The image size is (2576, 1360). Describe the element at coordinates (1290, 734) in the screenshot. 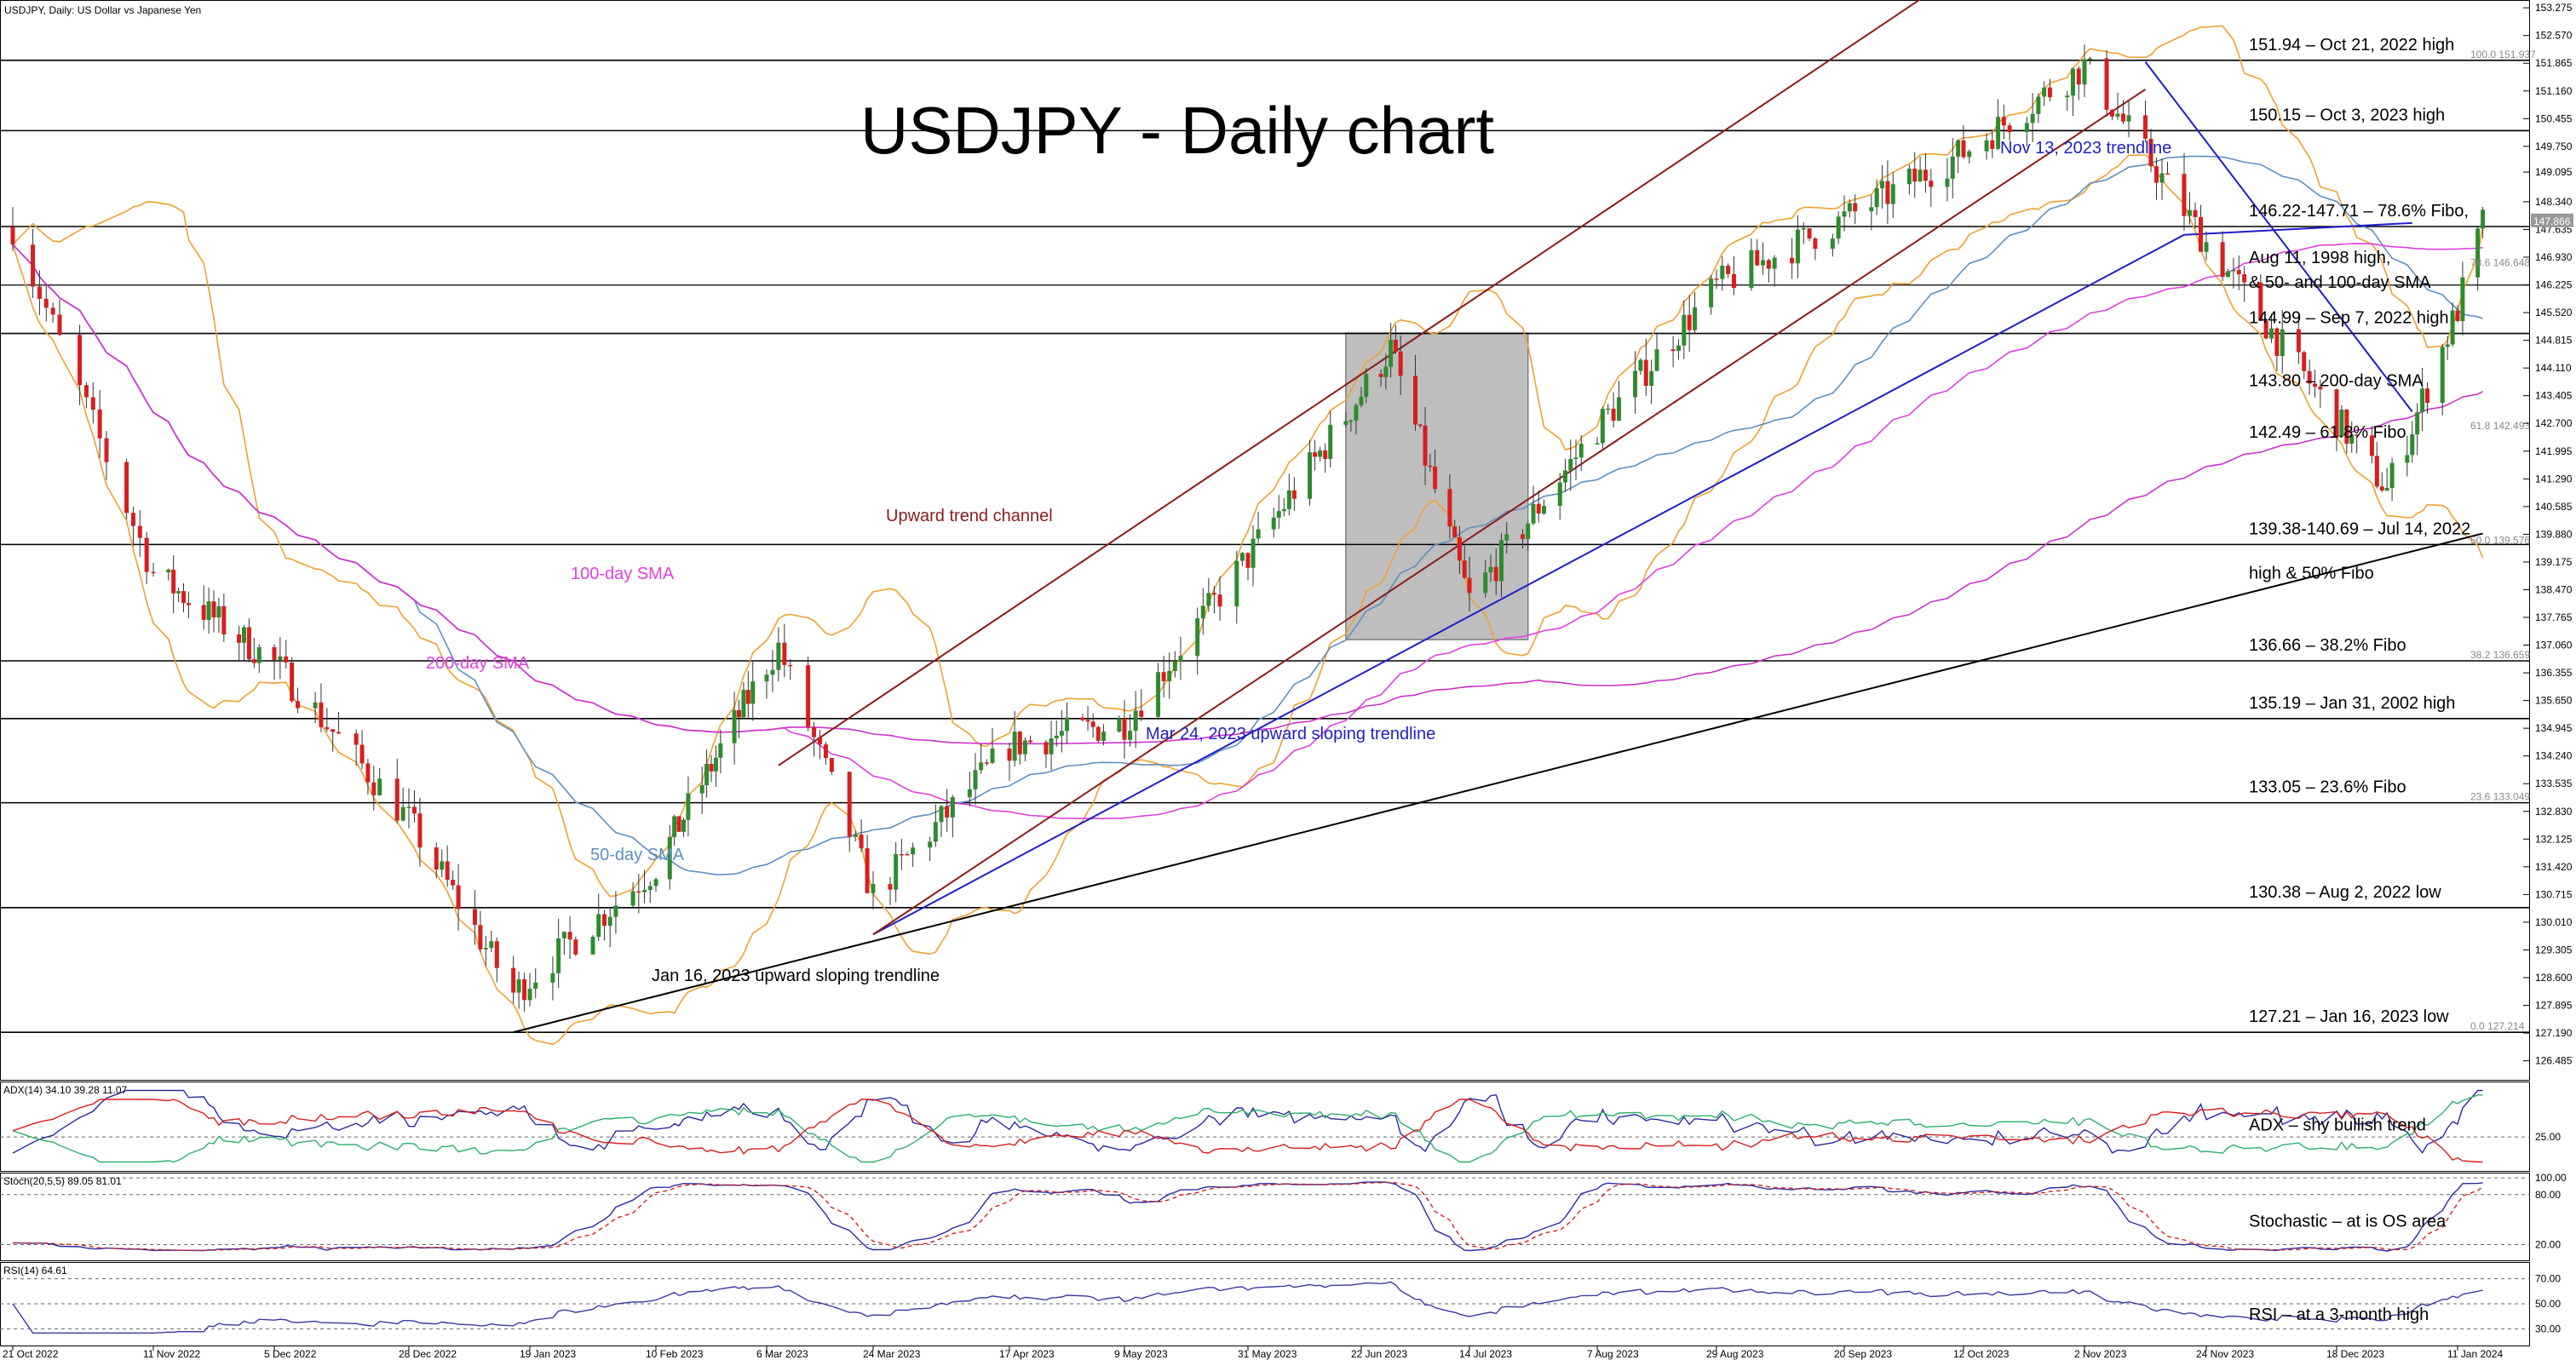

I see `annotation-mar24: Mar 24, 2023 upward sloping trendline` at that location.